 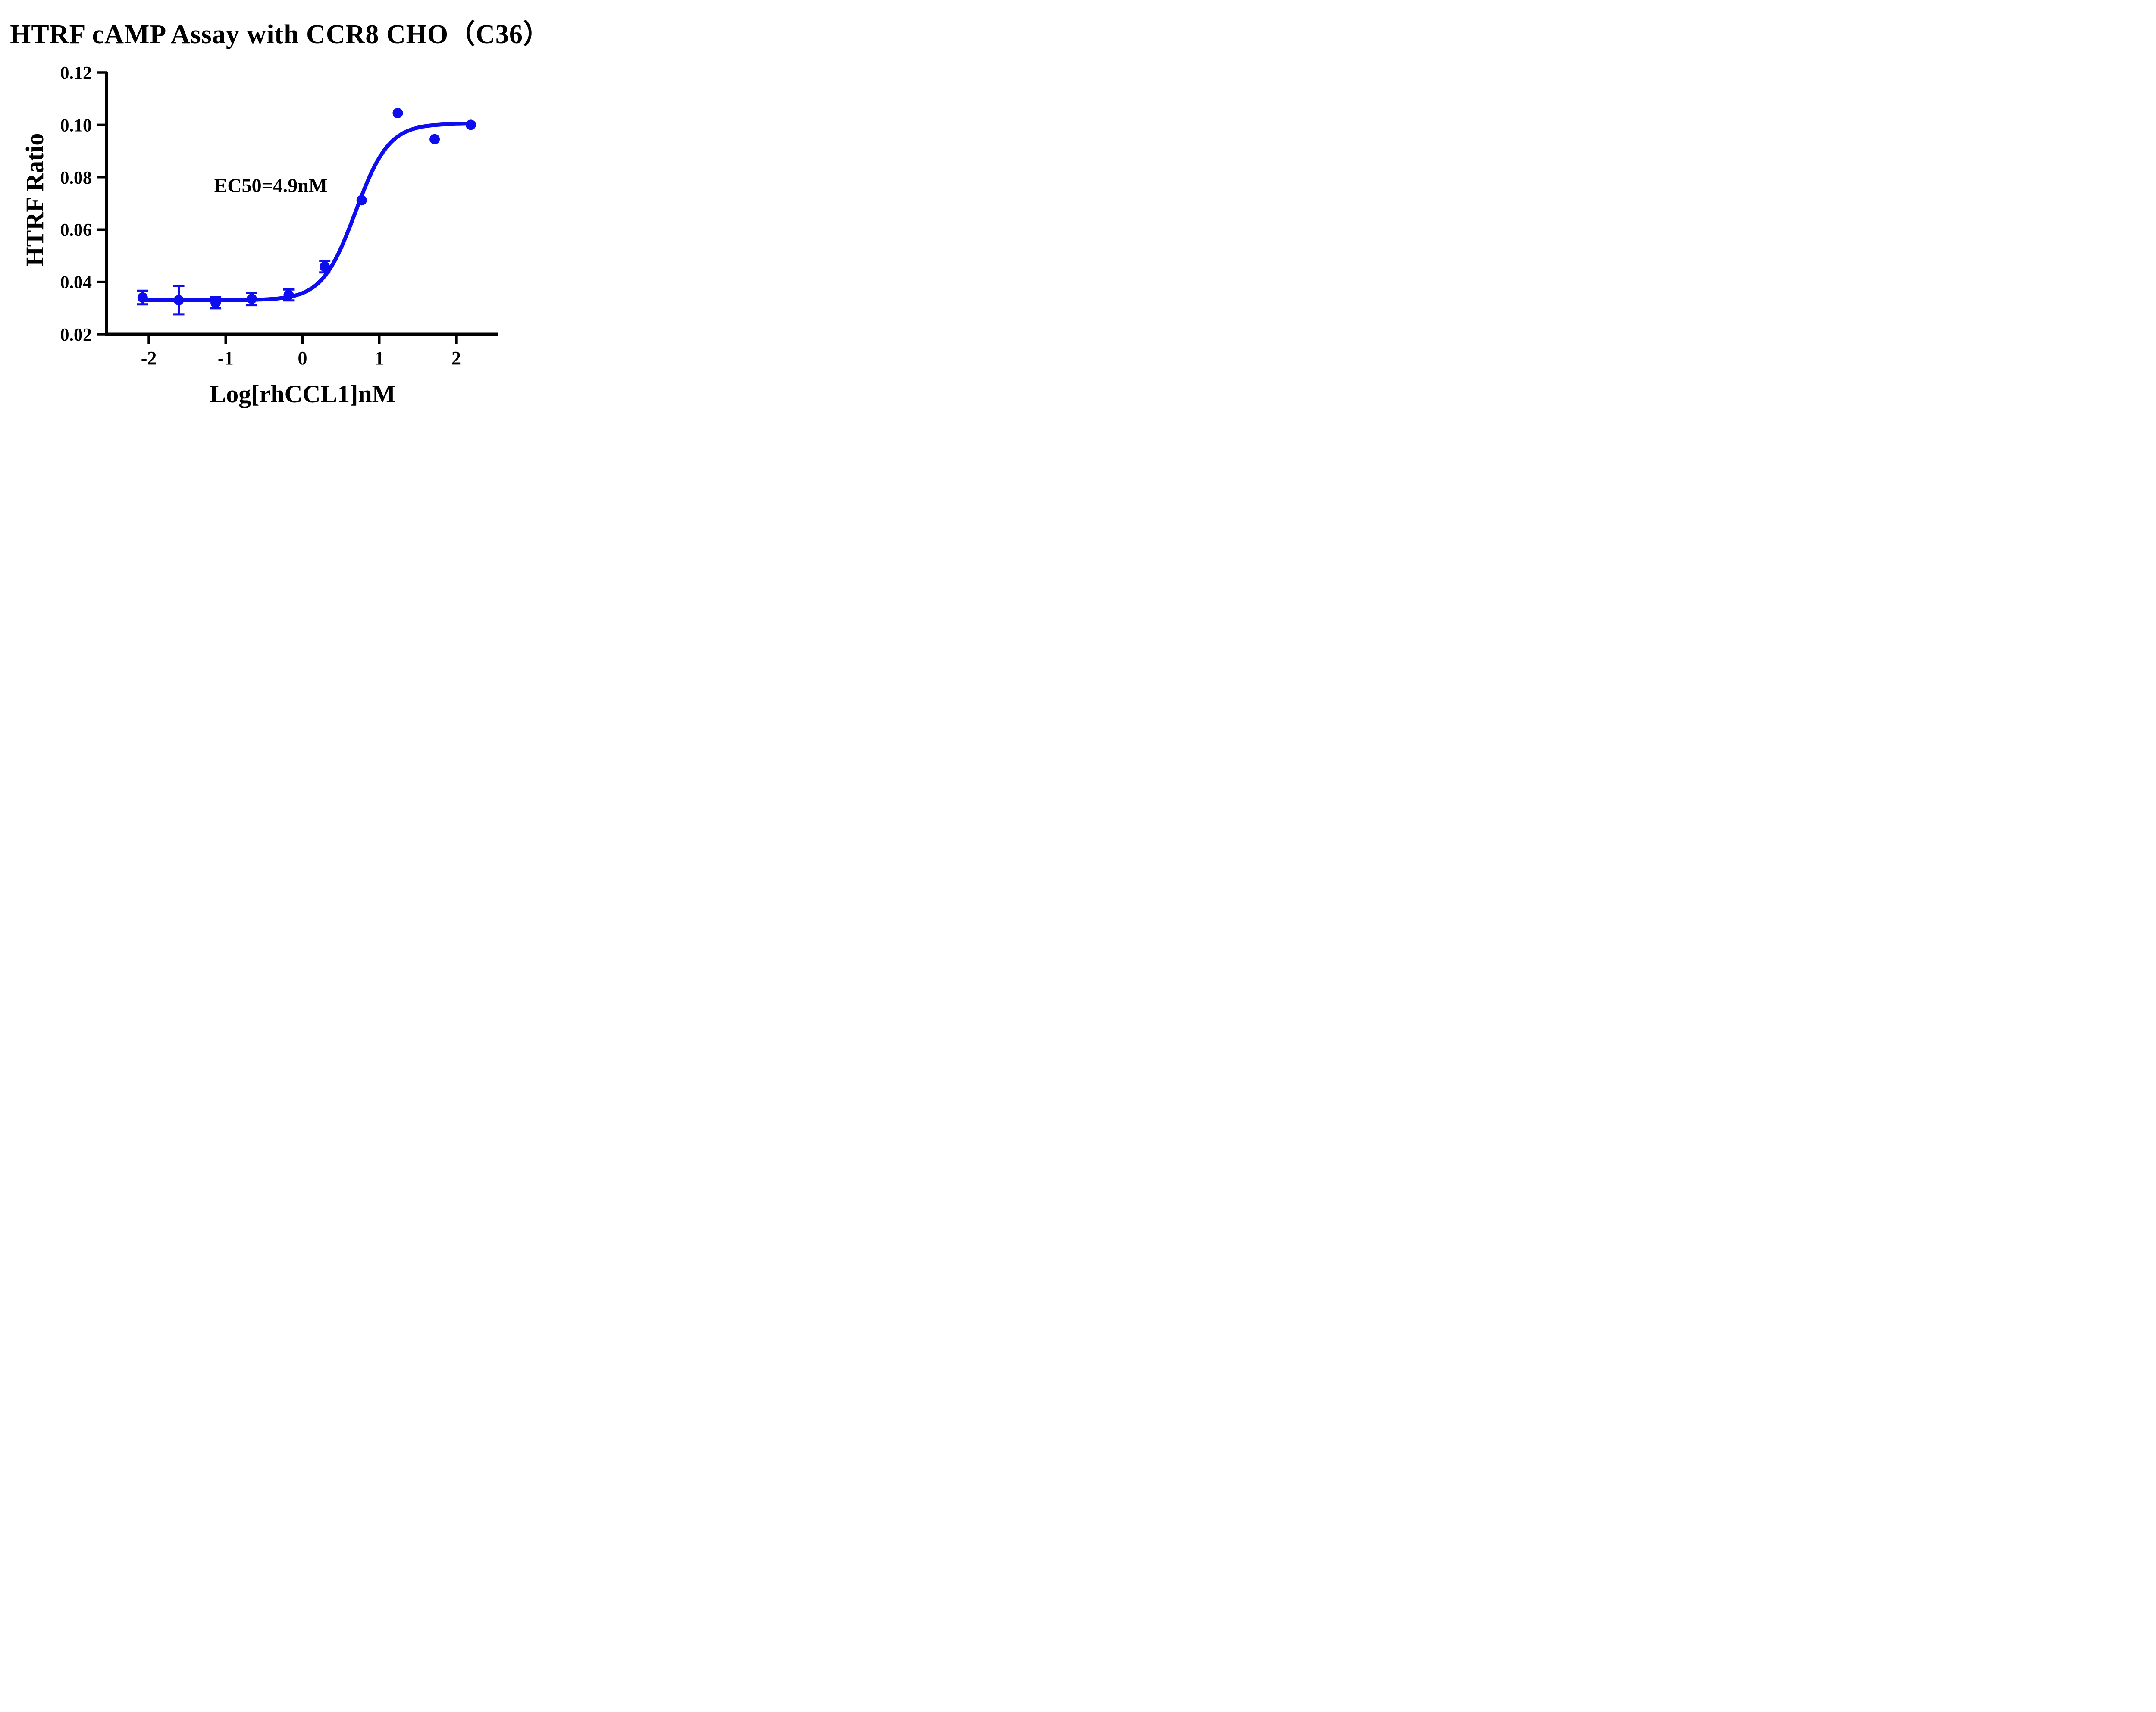 I want to click on x-tick-label: 0, so click(x=302, y=359).